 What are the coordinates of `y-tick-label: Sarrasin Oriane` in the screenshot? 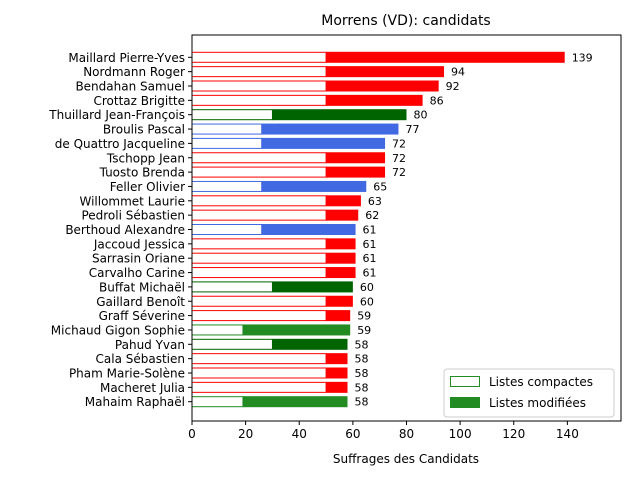 It's located at (138, 259).